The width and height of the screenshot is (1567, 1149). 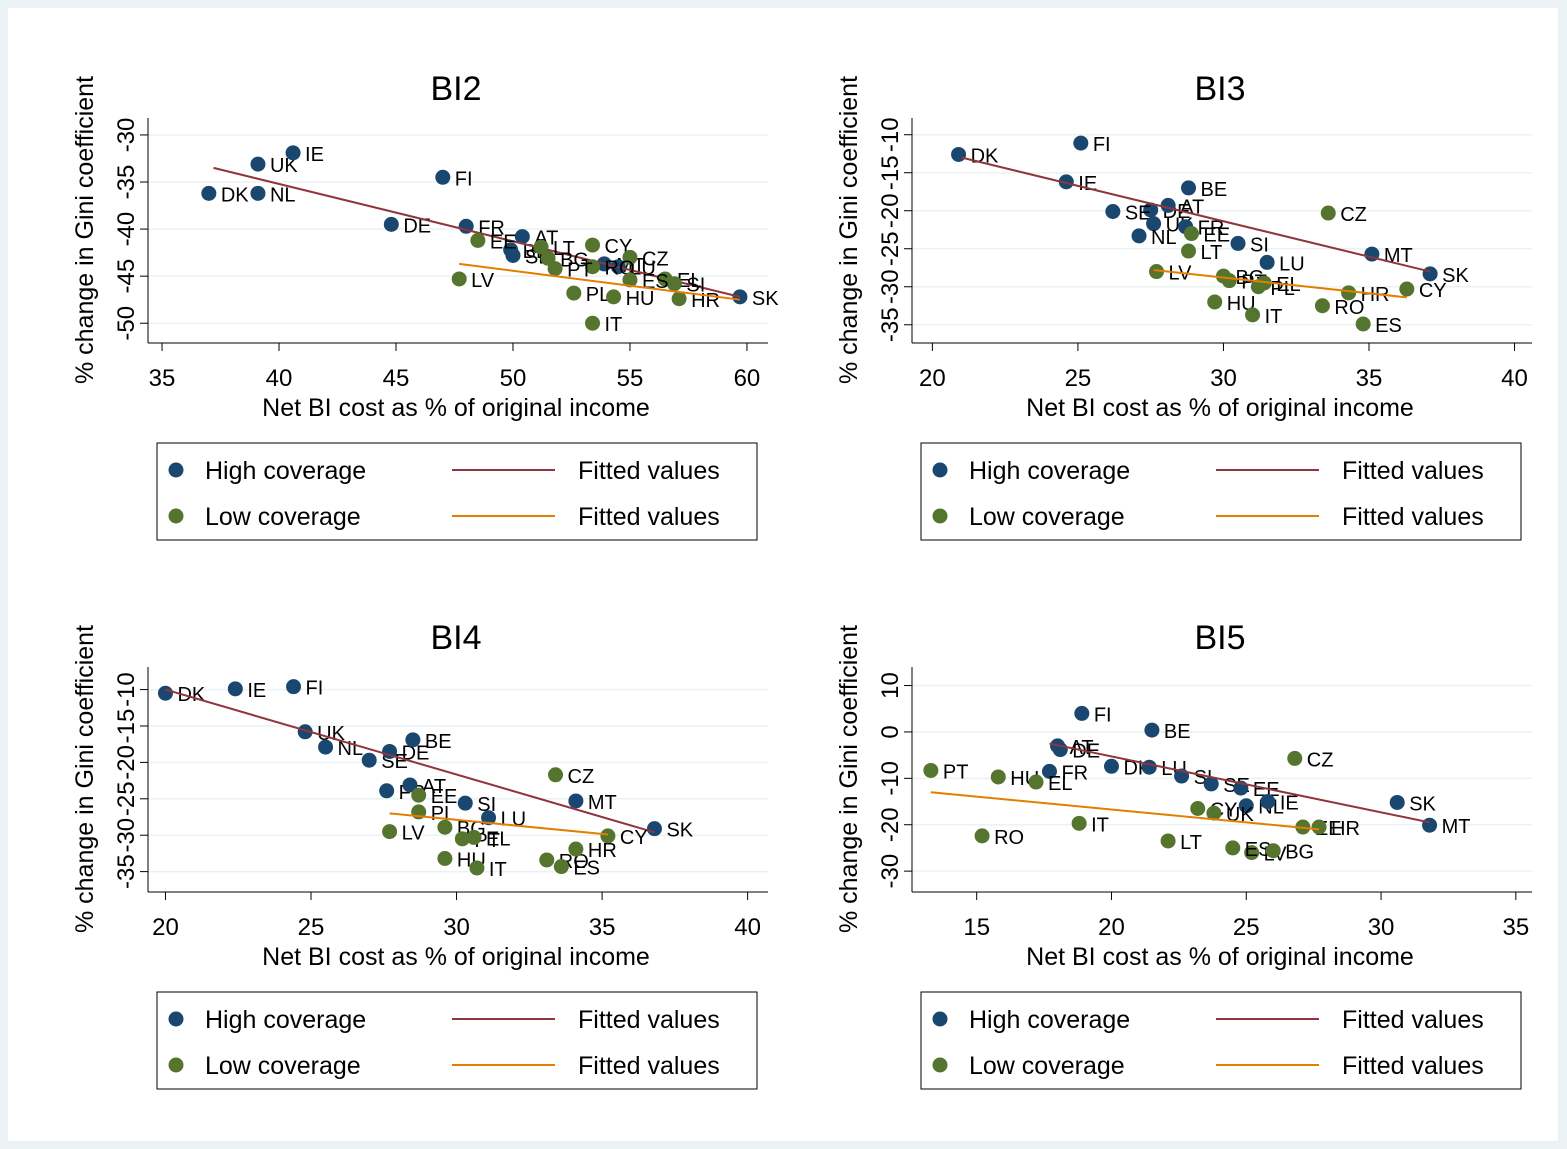 What do you see at coordinates (417, 226) in the screenshot?
I see `point-label: DE` at bounding box center [417, 226].